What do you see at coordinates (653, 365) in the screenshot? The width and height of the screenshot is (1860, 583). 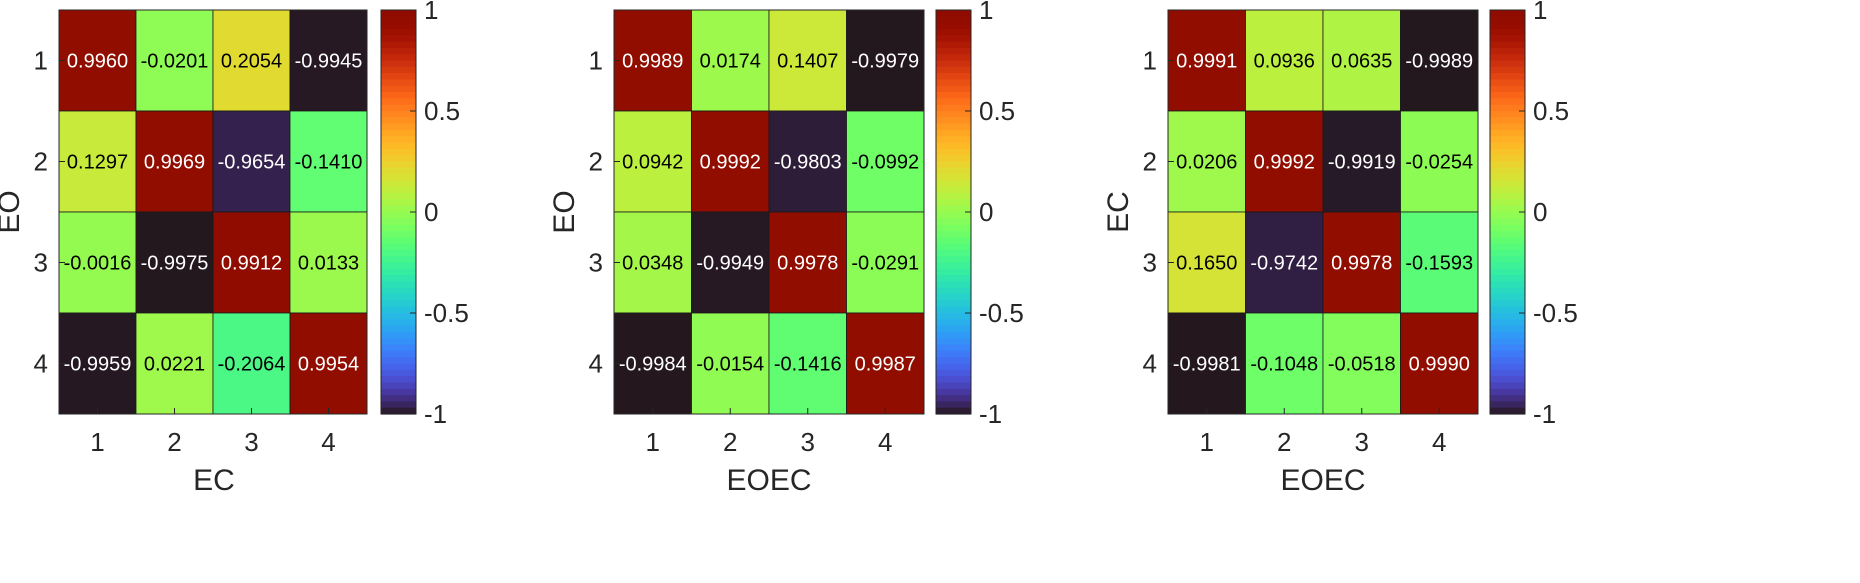 I see `cell-value-label: -0.9984` at bounding box center [653, 365].